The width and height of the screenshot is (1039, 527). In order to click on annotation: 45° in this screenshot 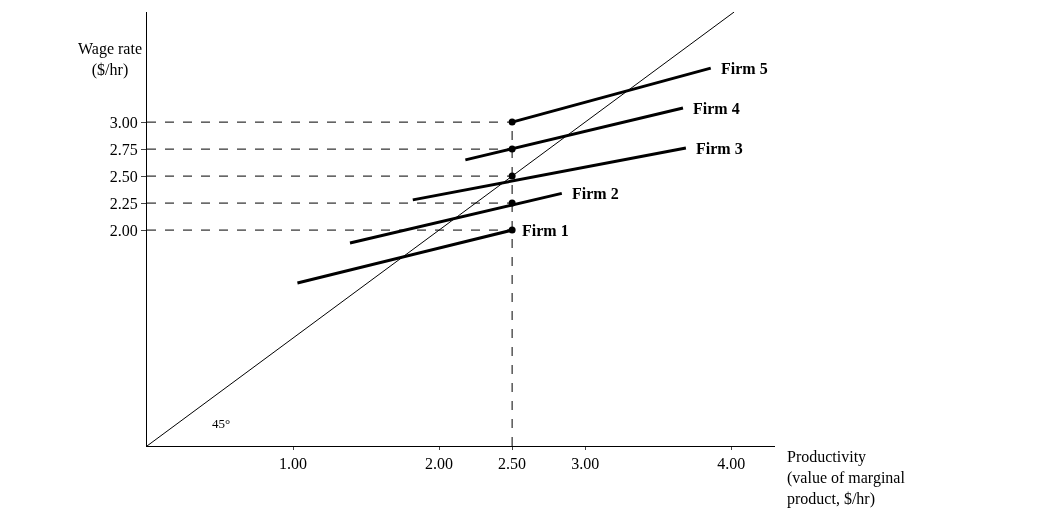, I will do `click(221, 423)`.